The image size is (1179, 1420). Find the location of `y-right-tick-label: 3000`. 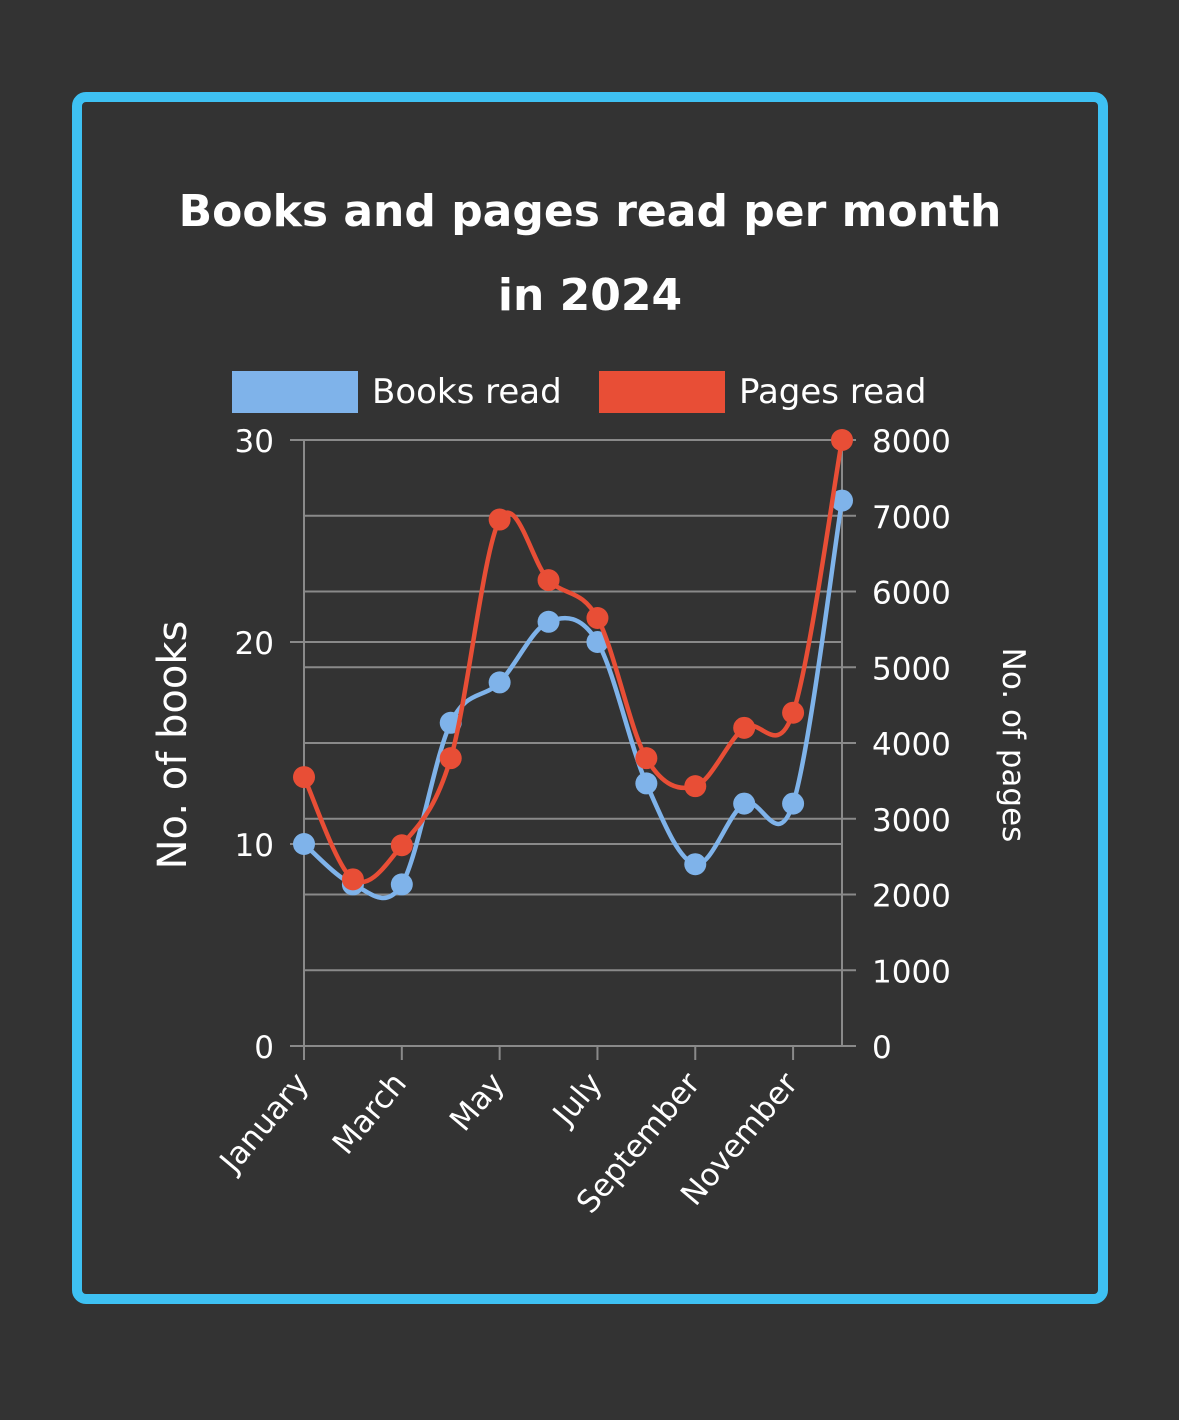

y-right-tick-label: 3000 is located at coordinates (911, 821).